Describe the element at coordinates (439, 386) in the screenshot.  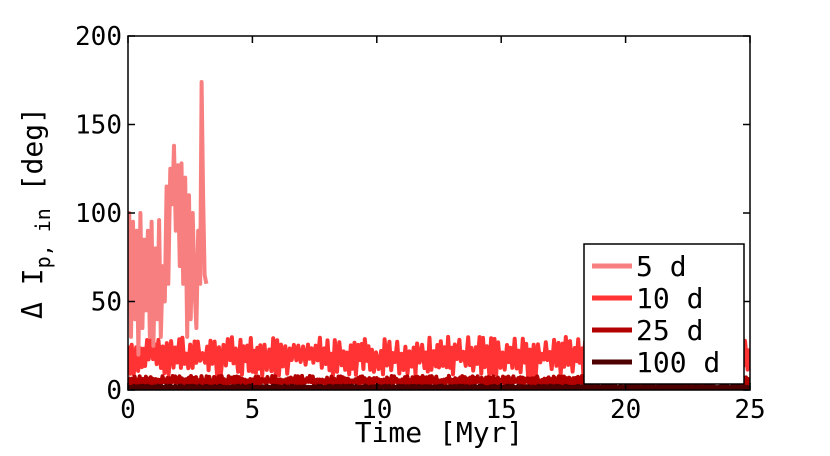
I see `series-line-100d` at that location.